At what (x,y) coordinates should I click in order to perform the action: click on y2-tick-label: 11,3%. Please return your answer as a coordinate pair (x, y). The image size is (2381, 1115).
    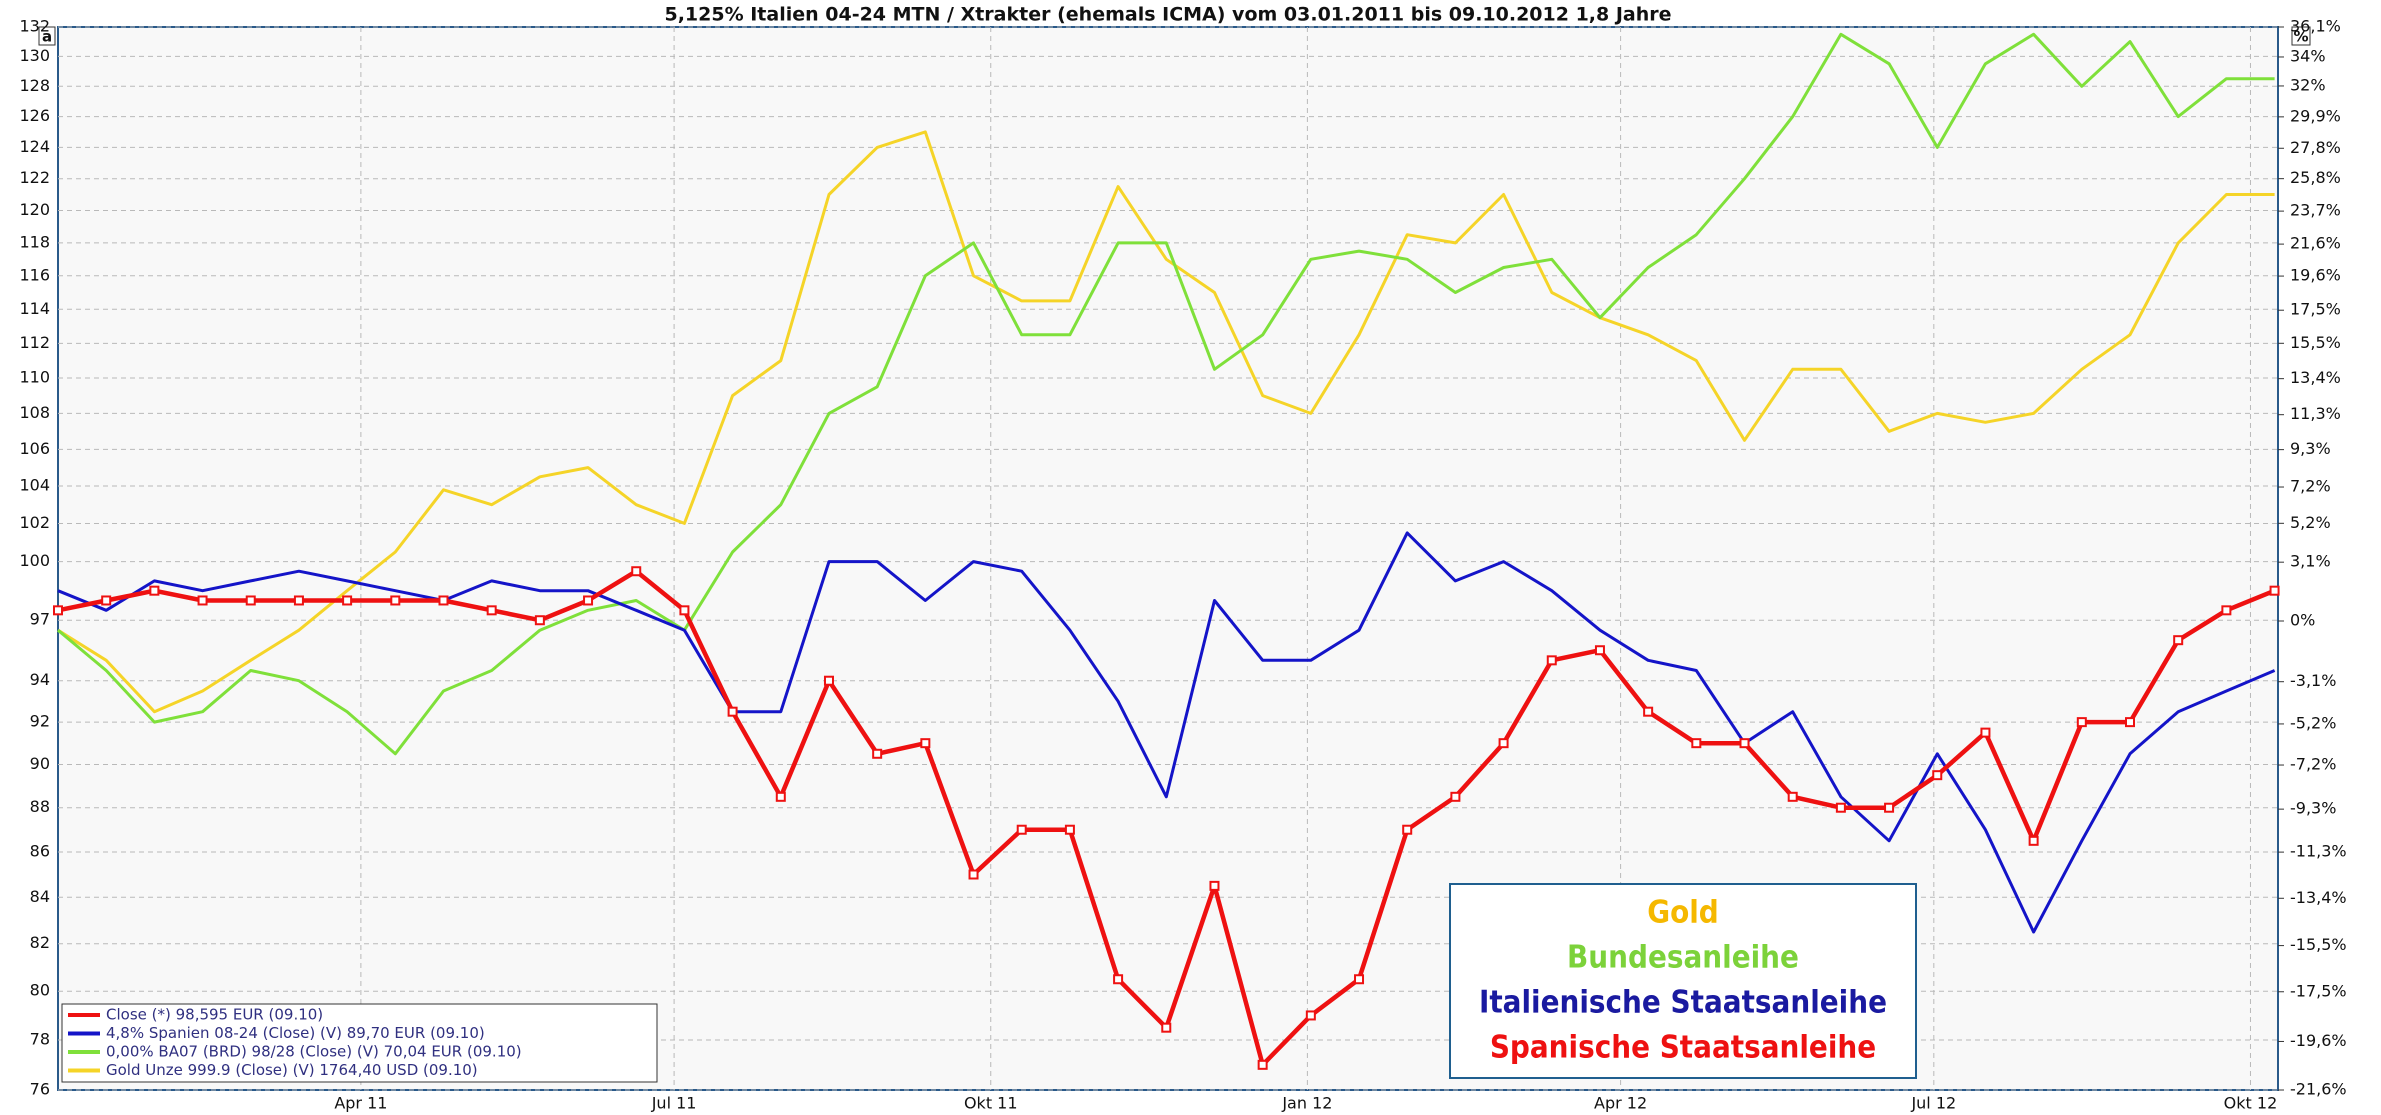
    Looking at the image, I should click on (2315, 413).